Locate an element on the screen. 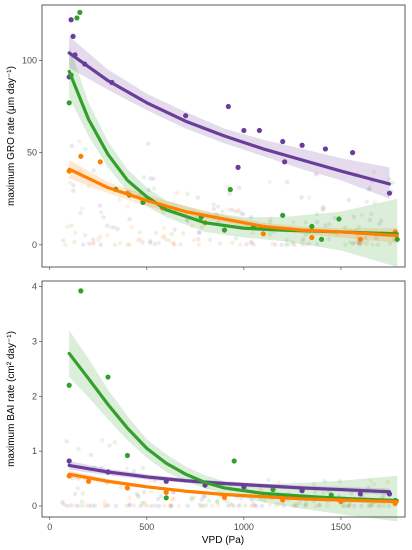 This screenshot has height=550, width=412. x-tick-label: 1000 is located at coordinates (244, 527).